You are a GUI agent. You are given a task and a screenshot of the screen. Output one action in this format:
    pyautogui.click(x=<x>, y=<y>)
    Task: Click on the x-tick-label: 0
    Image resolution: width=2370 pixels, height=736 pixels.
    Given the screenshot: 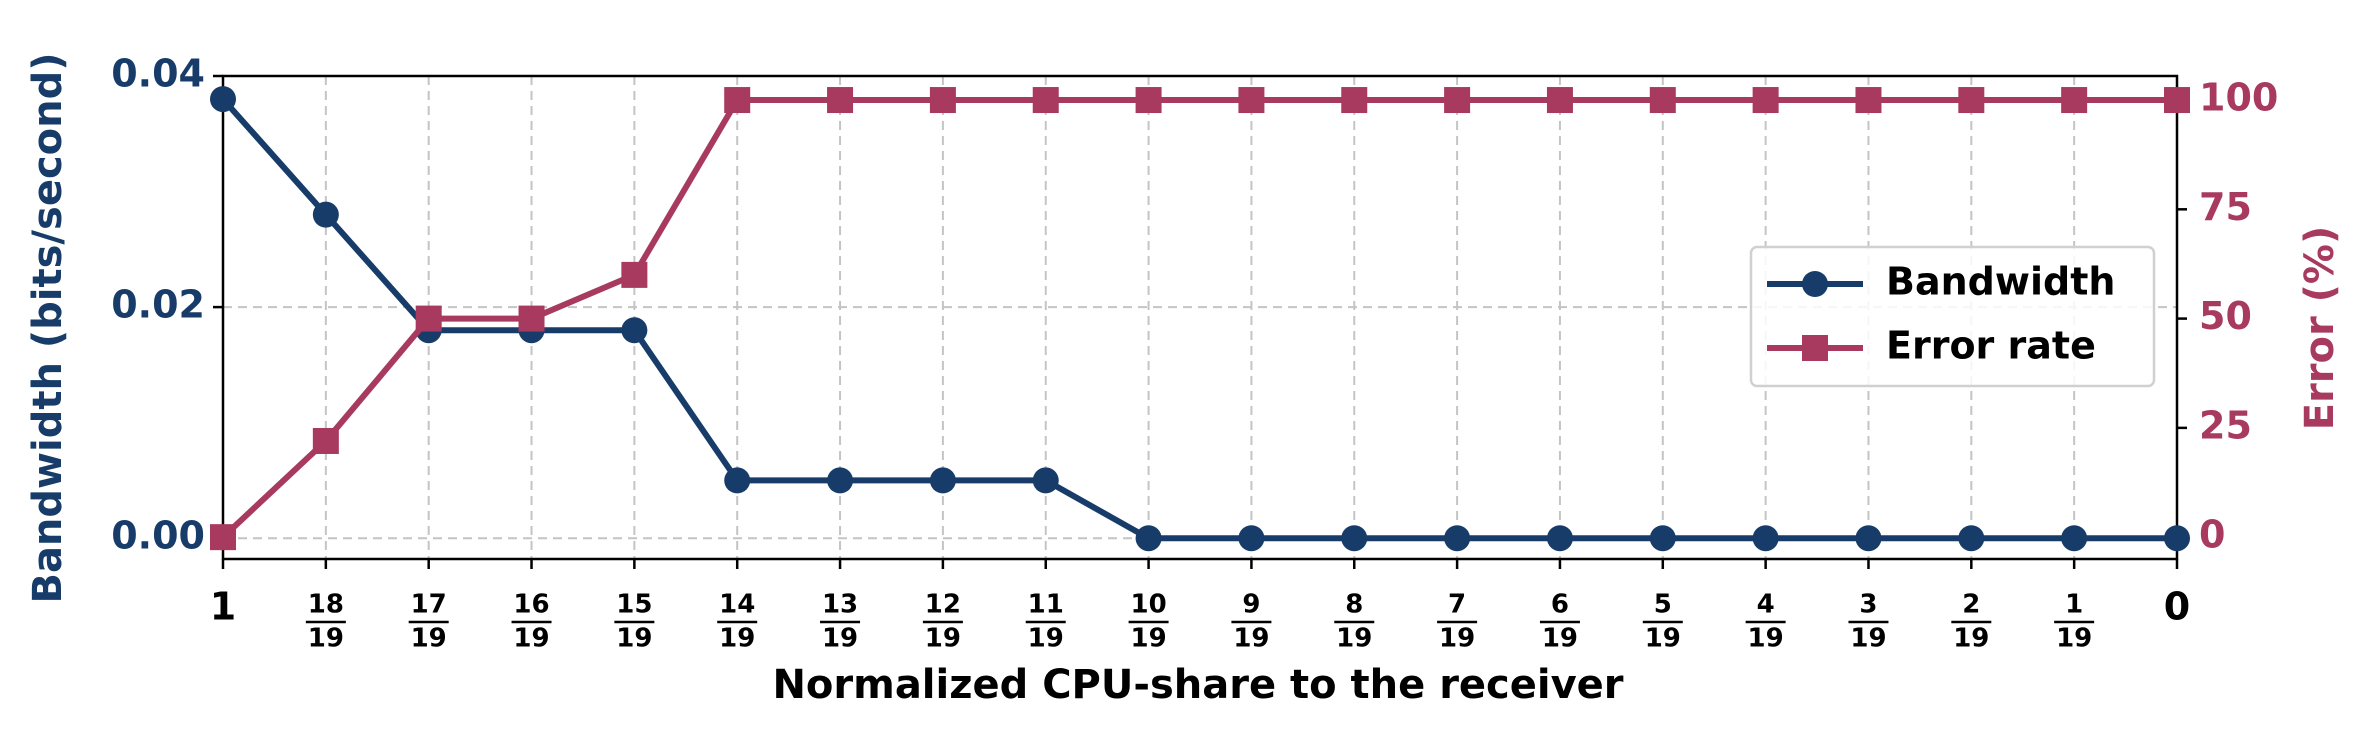 What is the action you would take?
    pyautogui.click(x=2177, y=607)
    